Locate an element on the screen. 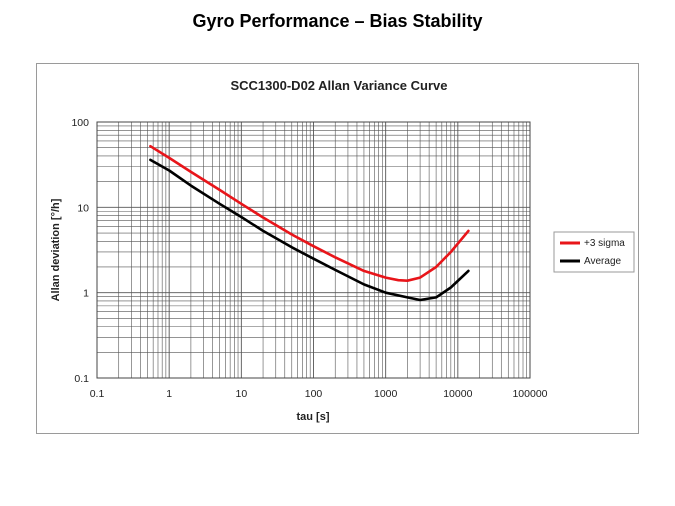  series-layer is located at coordinates (309, 223).